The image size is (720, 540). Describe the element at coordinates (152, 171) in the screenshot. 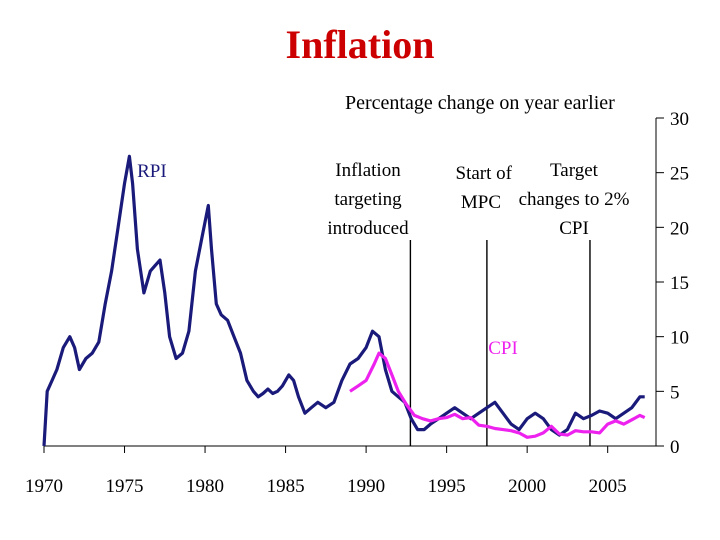

I see `label-rpi: RPI` at that location.